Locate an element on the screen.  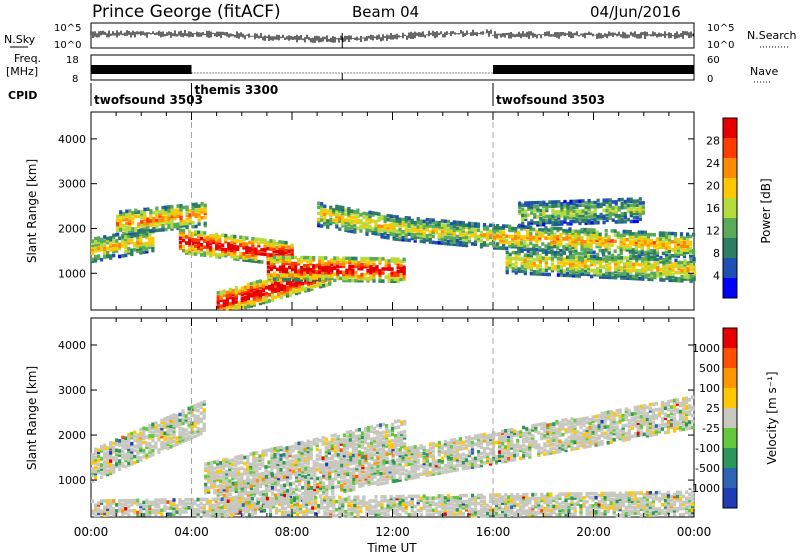
noise-sky-trace is located at coordinates (392, 36).